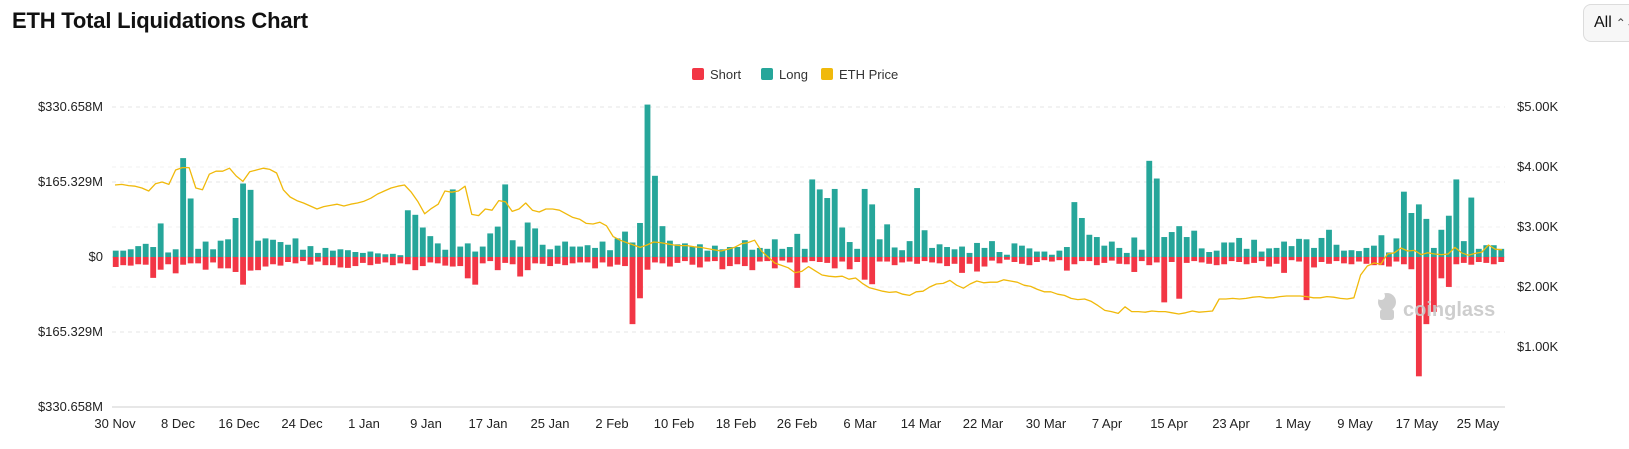  I want to click on page-title: ETH Total Liquidations Chart, so click(160, 20).